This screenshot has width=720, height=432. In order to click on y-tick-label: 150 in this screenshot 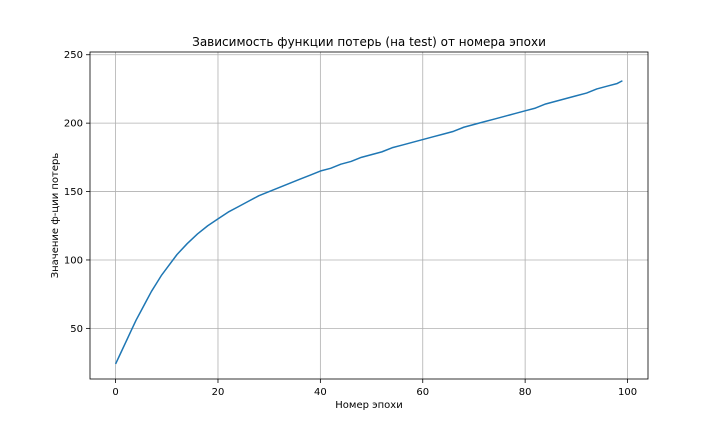, I will do `click(73, 192)`.